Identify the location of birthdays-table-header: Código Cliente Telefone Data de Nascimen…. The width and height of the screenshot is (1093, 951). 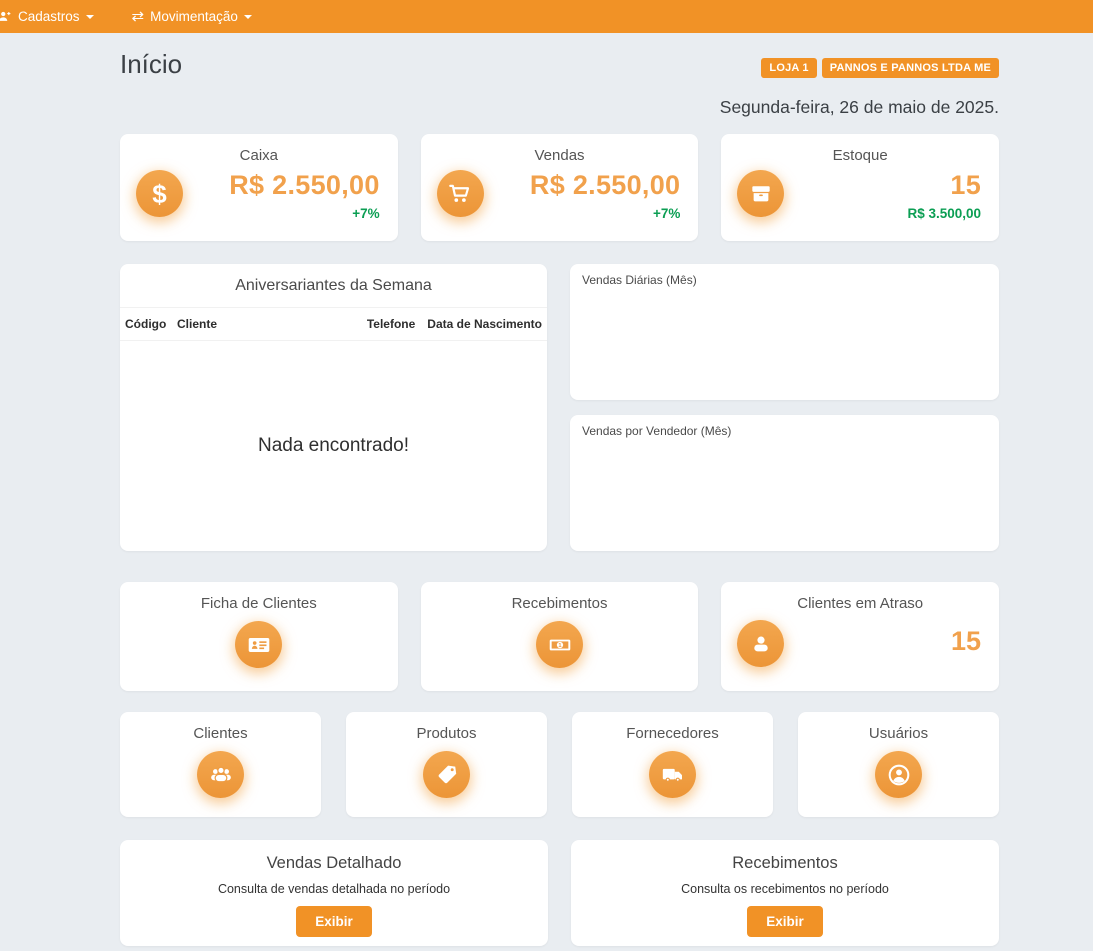
(333, 324).